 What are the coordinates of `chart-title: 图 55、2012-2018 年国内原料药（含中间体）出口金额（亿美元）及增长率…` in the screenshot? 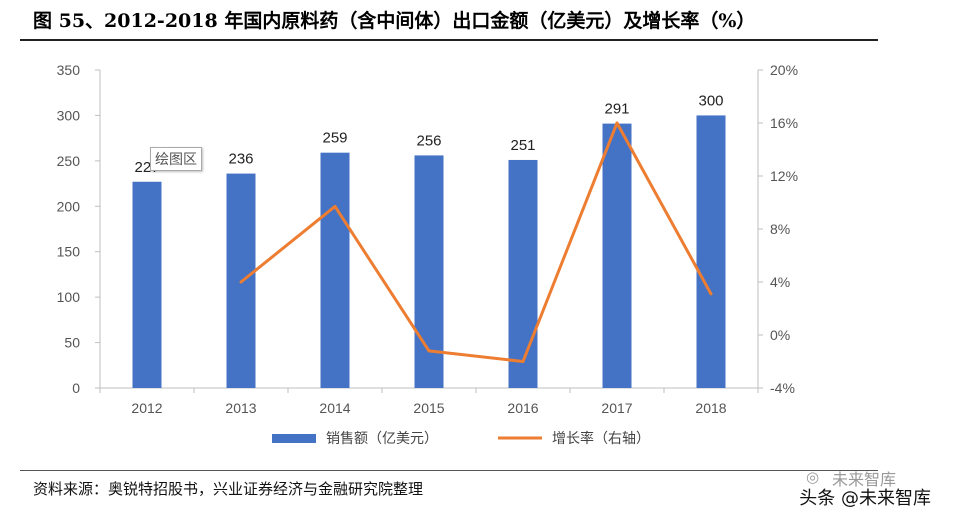 It's located at (394, 21).